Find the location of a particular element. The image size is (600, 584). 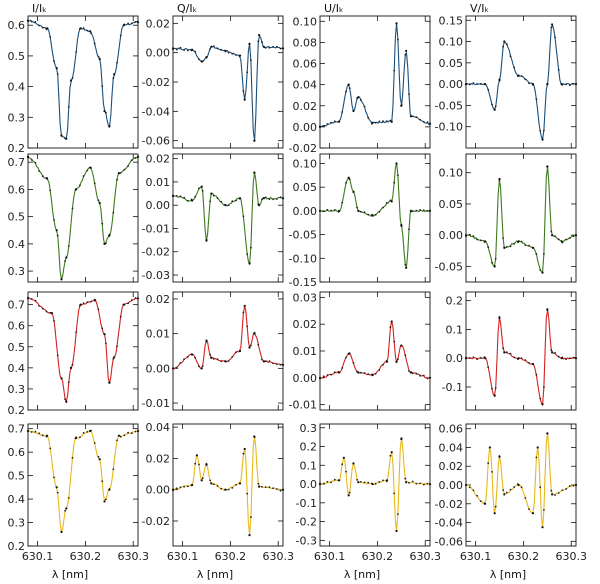

y-tick-label: -0.3 is located at coordinates (306, 540).